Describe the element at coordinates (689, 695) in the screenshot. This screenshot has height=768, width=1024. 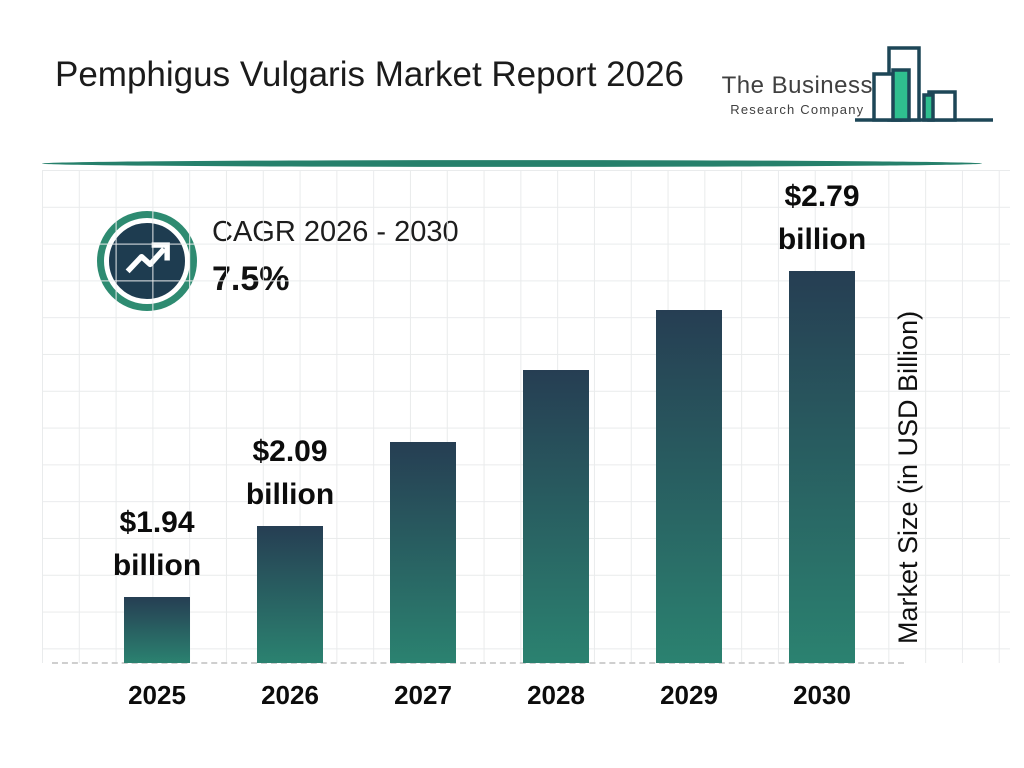
I see `x-tick-2029: 2029` at that location.